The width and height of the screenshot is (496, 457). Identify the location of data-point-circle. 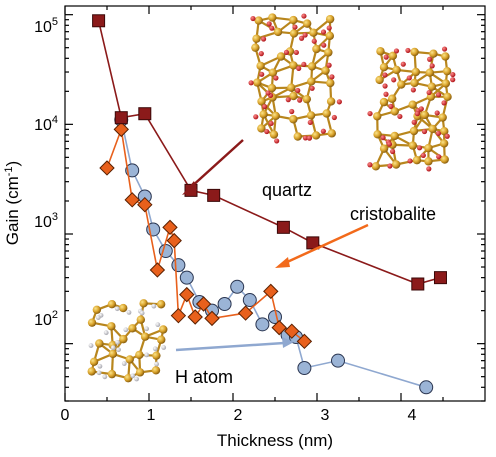
(178, 265).